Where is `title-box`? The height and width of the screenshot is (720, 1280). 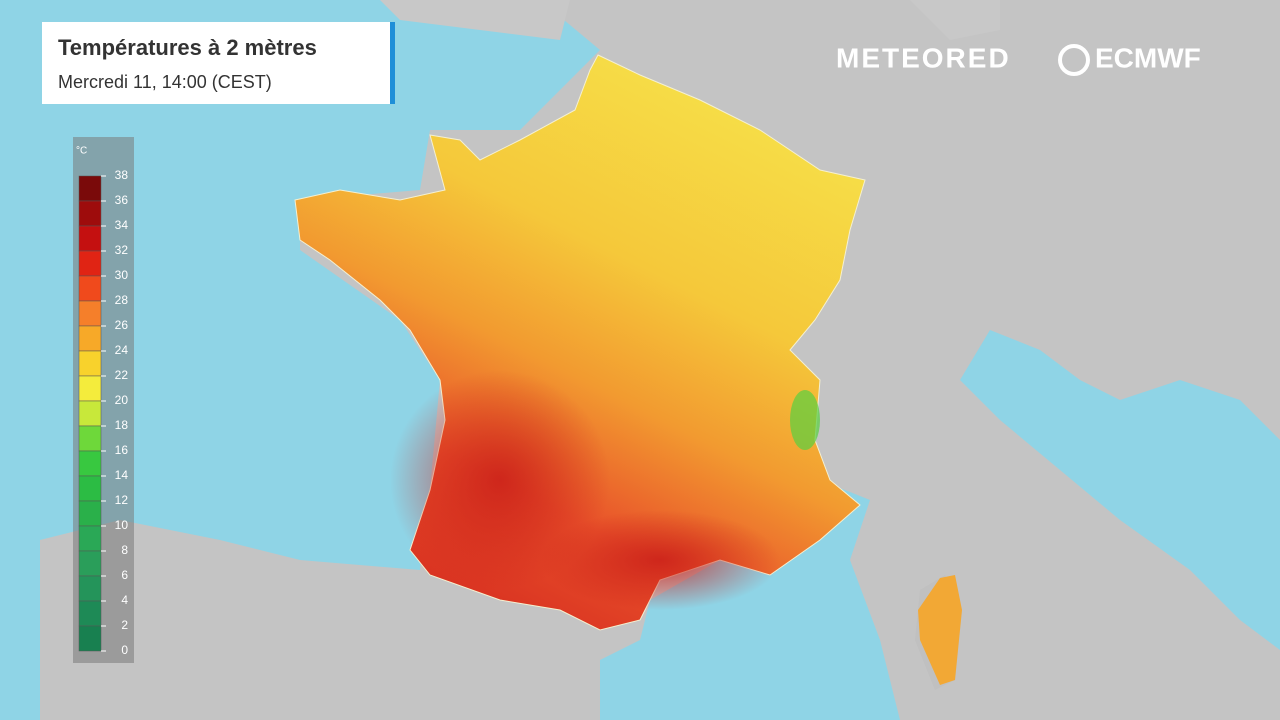 title-box is located at coordinates (218, 63).